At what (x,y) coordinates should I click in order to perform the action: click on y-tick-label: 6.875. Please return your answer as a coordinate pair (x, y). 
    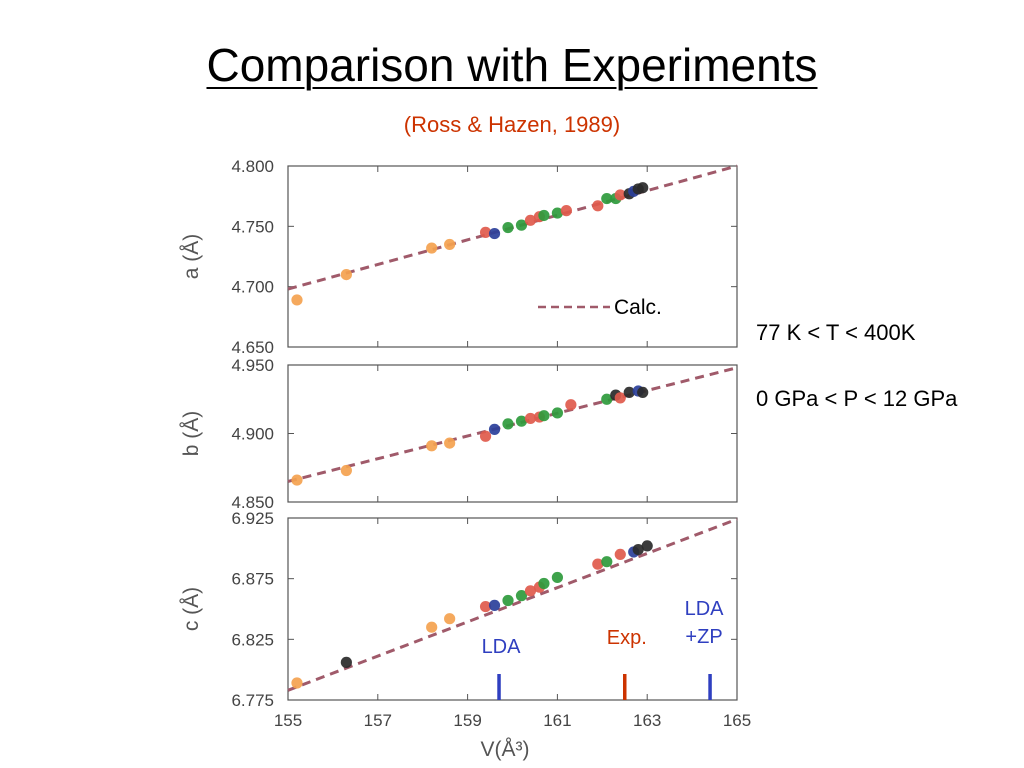
    Looking at the image, I should click on (252, 579).